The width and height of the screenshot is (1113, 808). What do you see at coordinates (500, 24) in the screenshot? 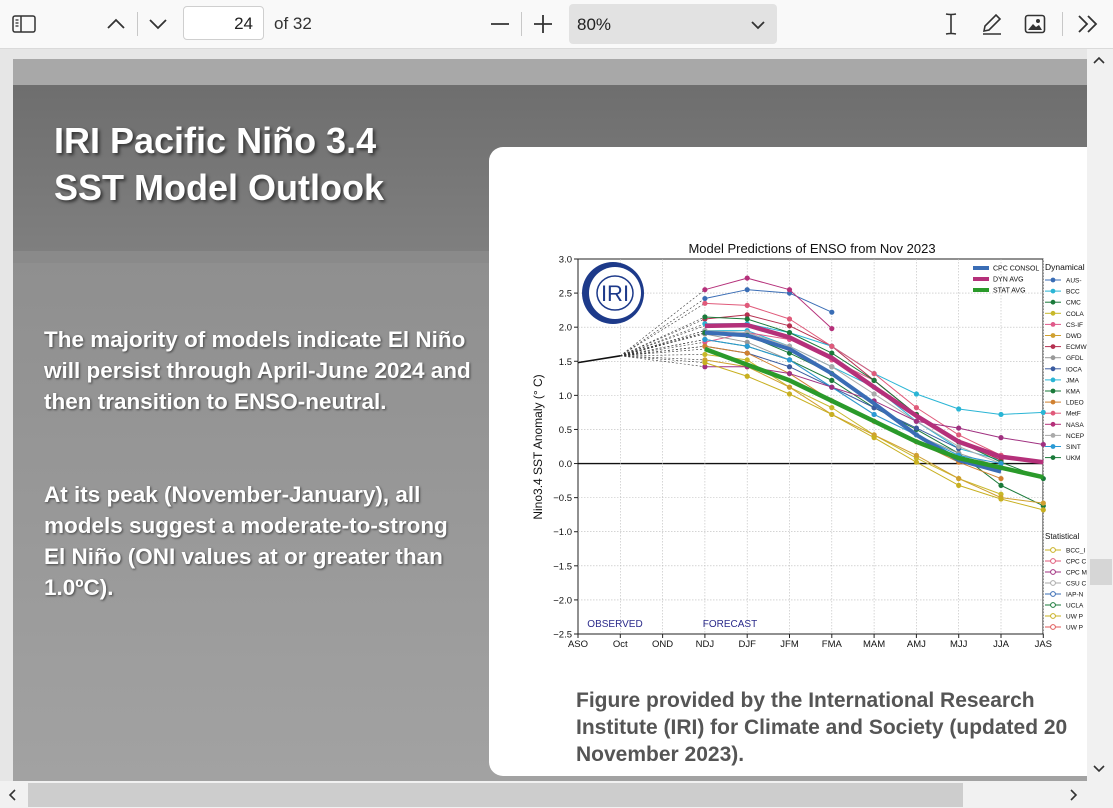
I see `zoom-out-icon` at bounding box center [500, 24].